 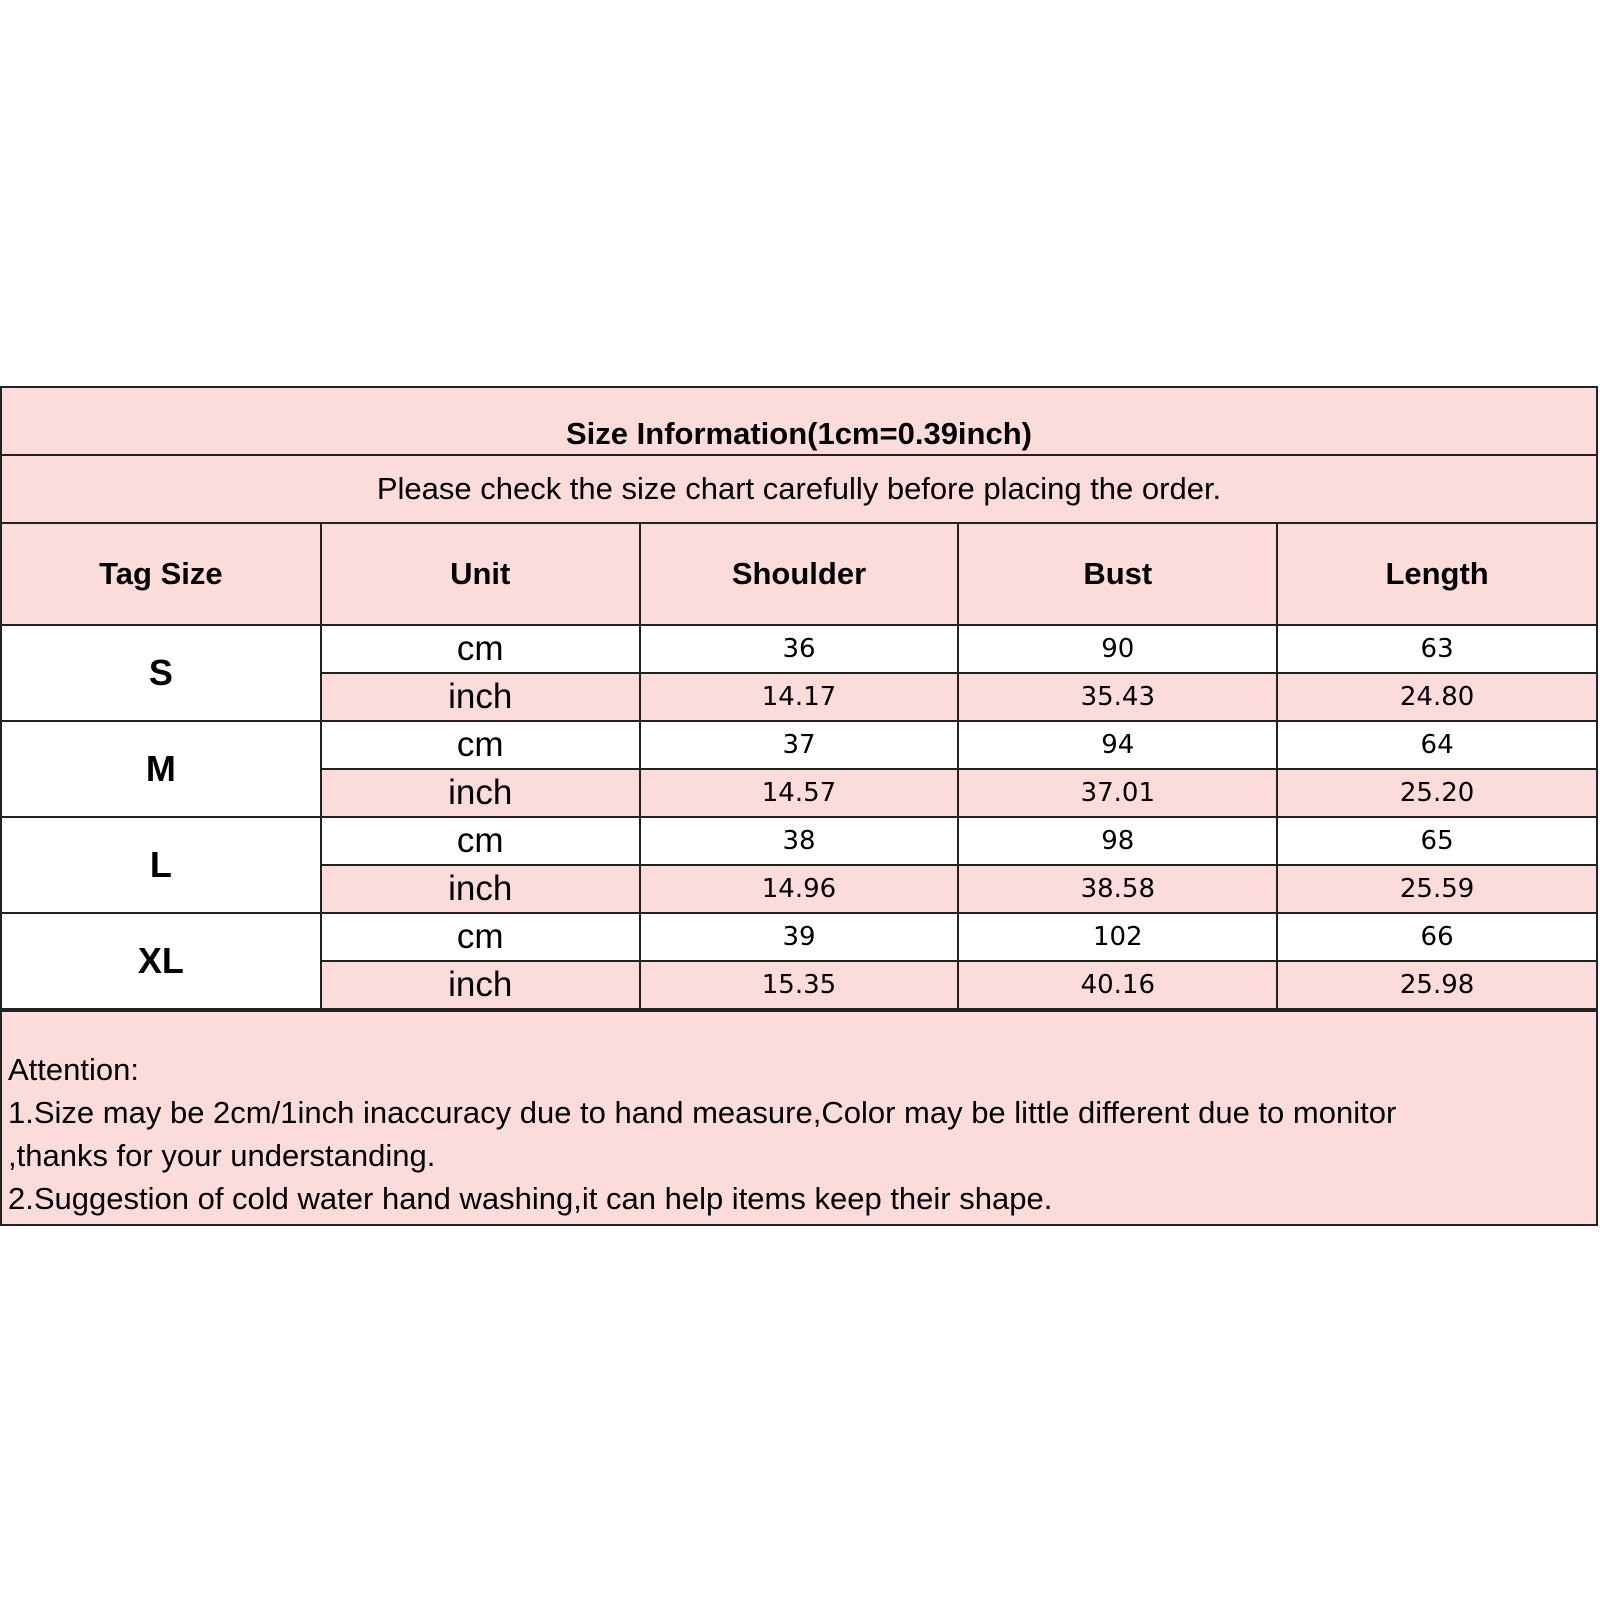 What do you see at coordinates (1118, 889) in the screenshot?
I see `bust-cell: 38.58` at bounding box center [1118, 889].